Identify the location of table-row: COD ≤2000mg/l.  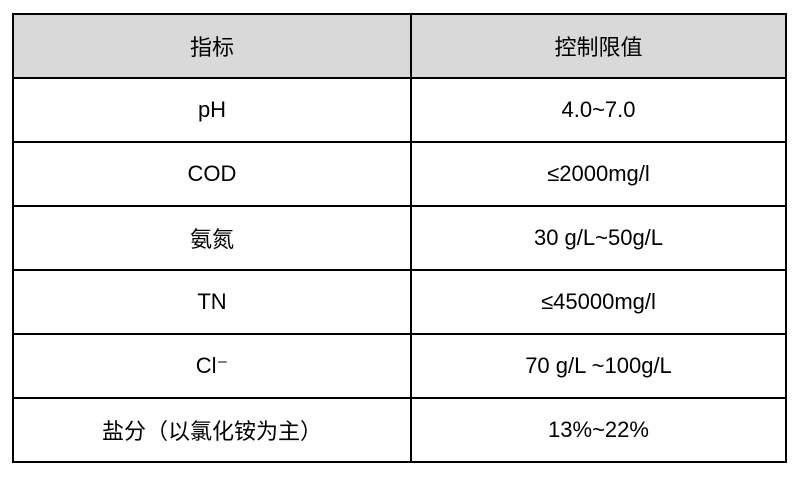
(399, 174).